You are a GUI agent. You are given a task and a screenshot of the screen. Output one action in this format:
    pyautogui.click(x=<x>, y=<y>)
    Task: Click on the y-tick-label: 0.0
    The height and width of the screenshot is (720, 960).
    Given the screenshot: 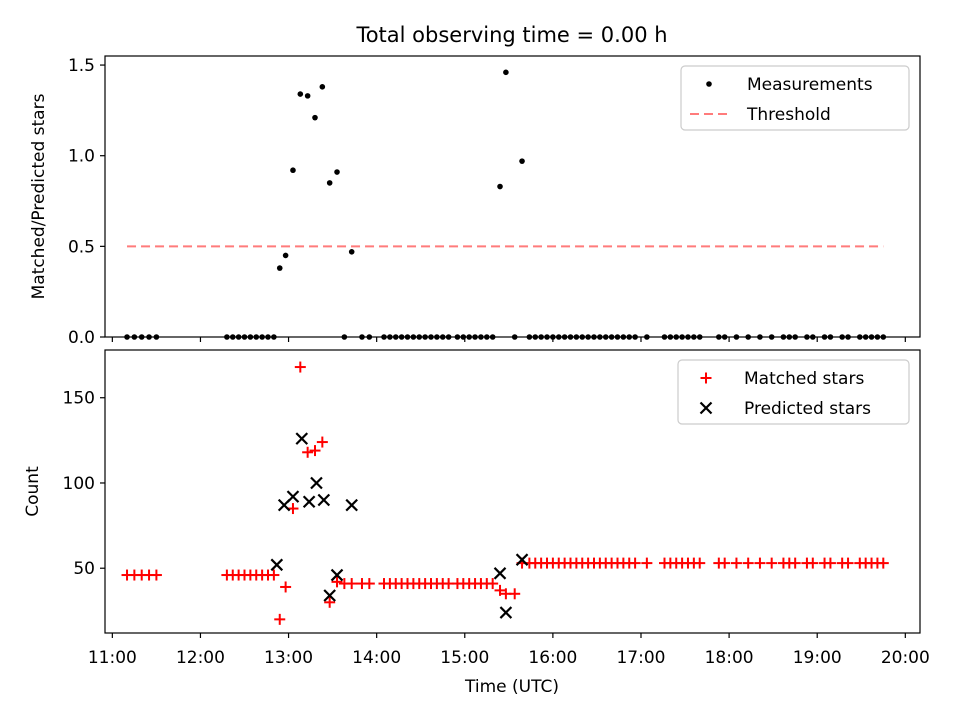 What is the action you would take?
    pyautogui.click(x=81, y=338)
    